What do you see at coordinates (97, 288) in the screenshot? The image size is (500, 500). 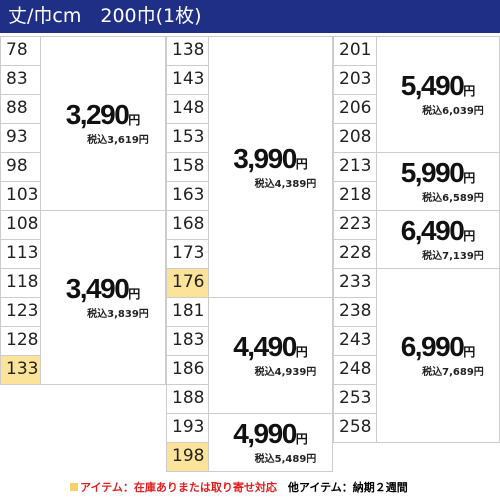 I see `price-value: 3,490` at bounding box center [97, 288].